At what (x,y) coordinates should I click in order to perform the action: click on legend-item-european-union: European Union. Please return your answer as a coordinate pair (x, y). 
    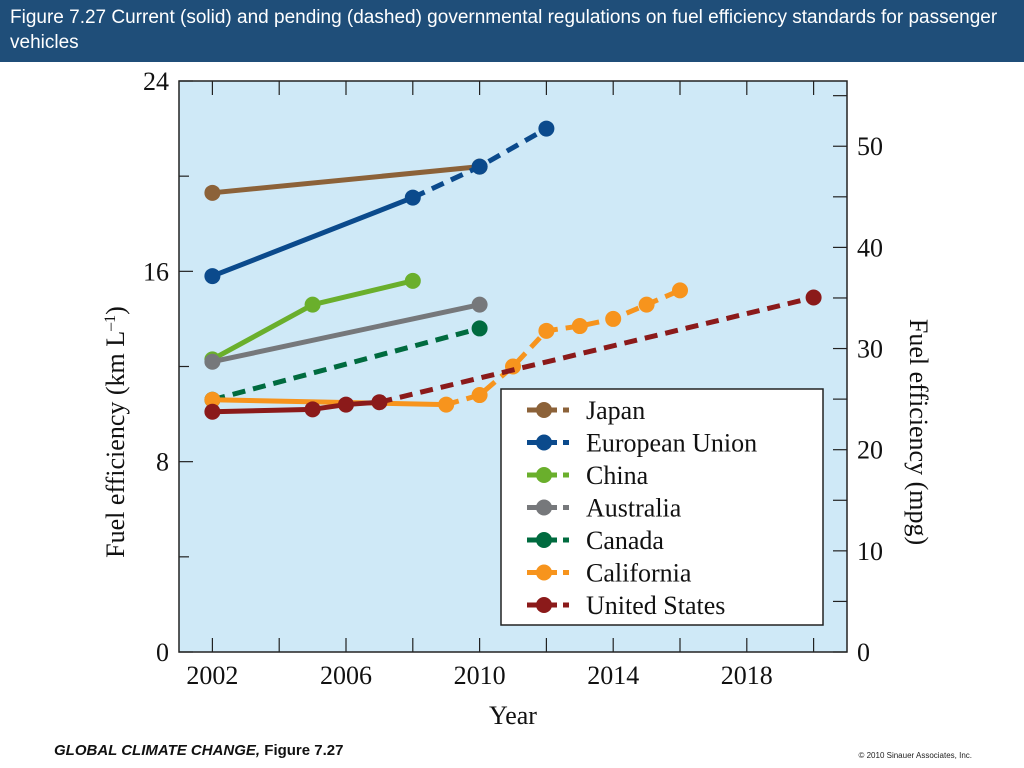
    Looking at the image, I should click on (642, 443).